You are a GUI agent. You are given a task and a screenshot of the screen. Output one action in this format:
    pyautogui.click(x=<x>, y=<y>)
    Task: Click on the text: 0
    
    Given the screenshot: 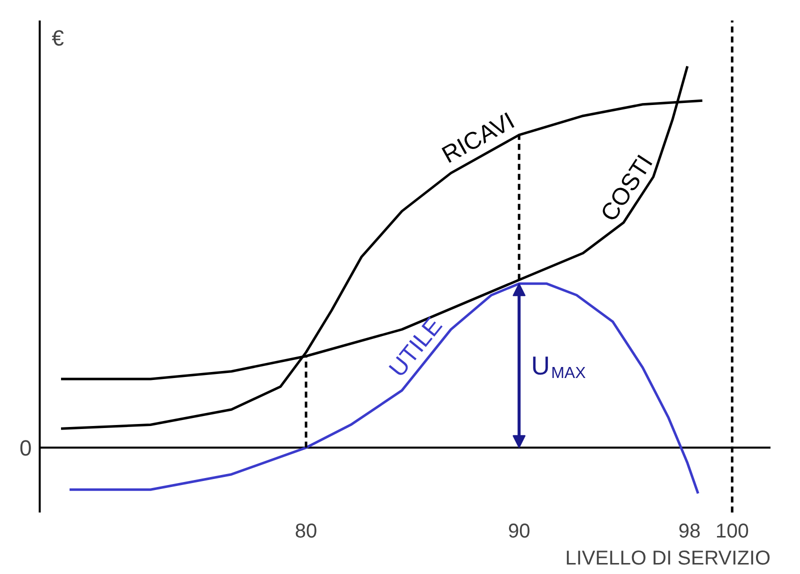 What is the action you would take?
    pyautogui.click(x=25, y=448)
    